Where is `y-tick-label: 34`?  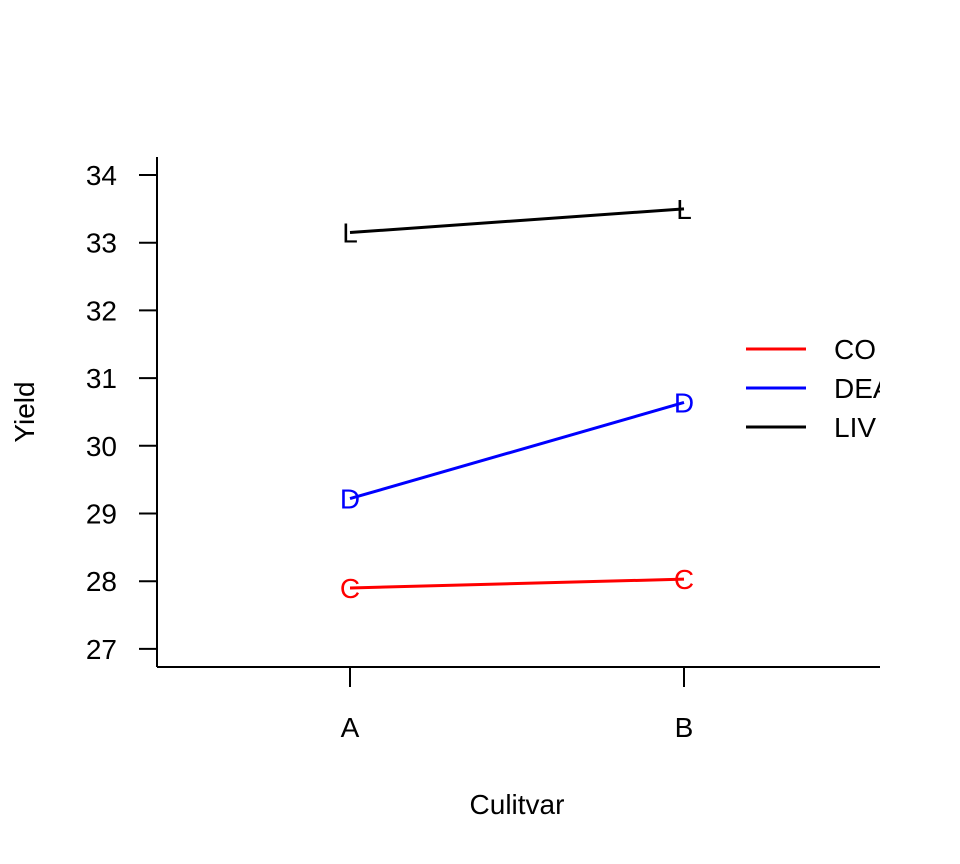 y-tick-label: 34 is located at coordinates (101, 175).